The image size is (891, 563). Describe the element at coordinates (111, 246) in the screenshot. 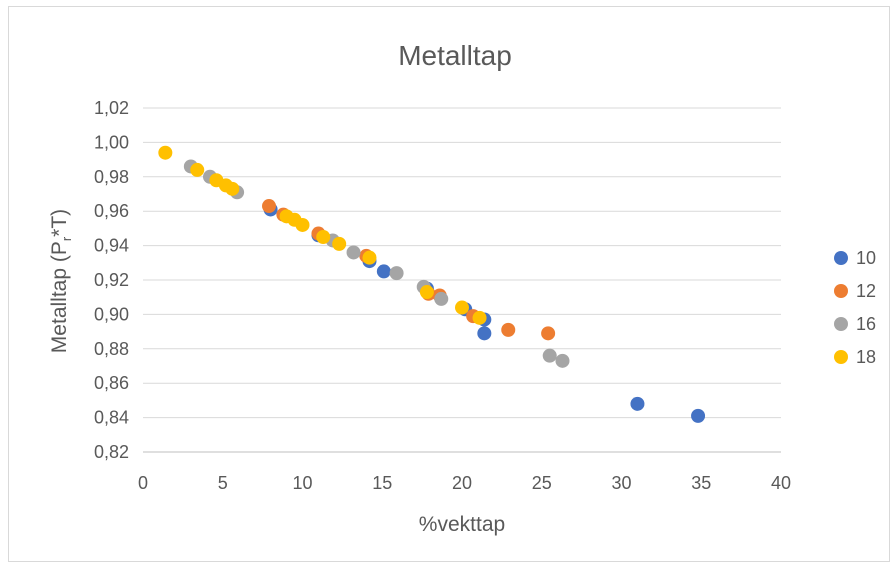

I see `y-tick-label: 0,94` at that location.